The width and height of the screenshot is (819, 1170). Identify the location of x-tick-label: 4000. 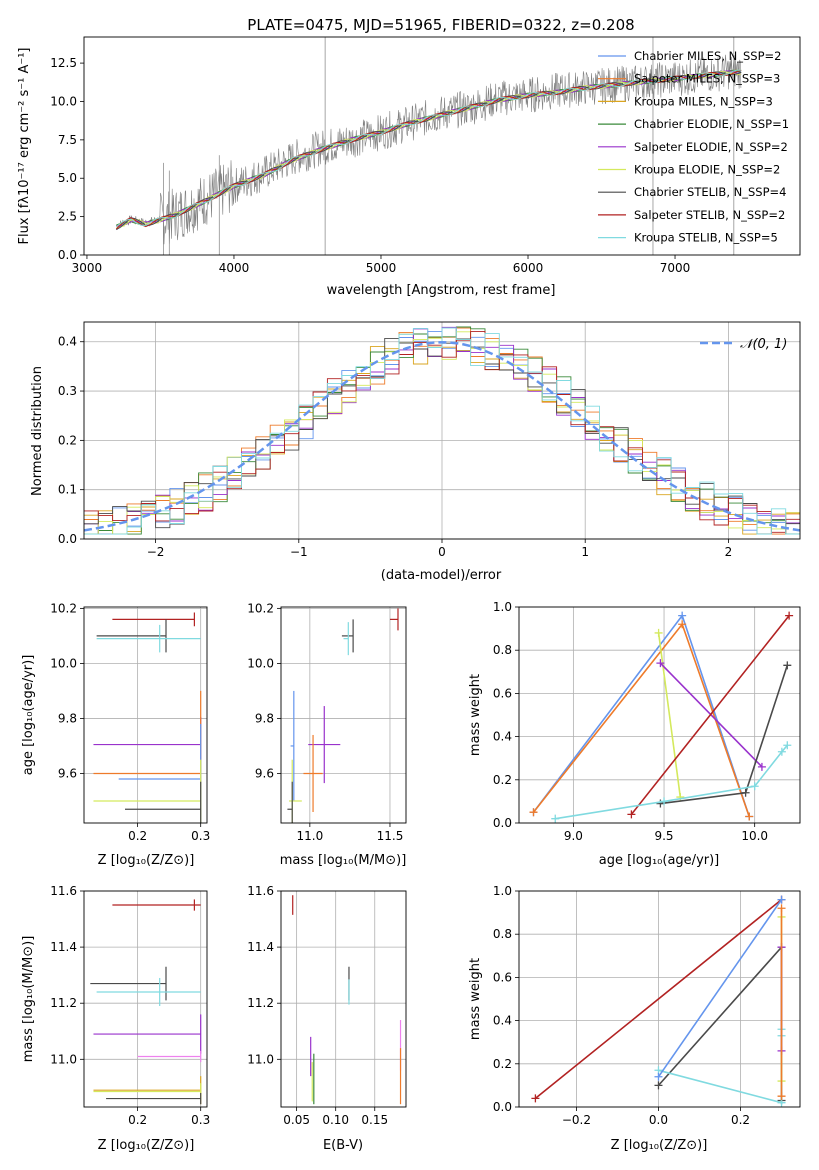
(234, 268).